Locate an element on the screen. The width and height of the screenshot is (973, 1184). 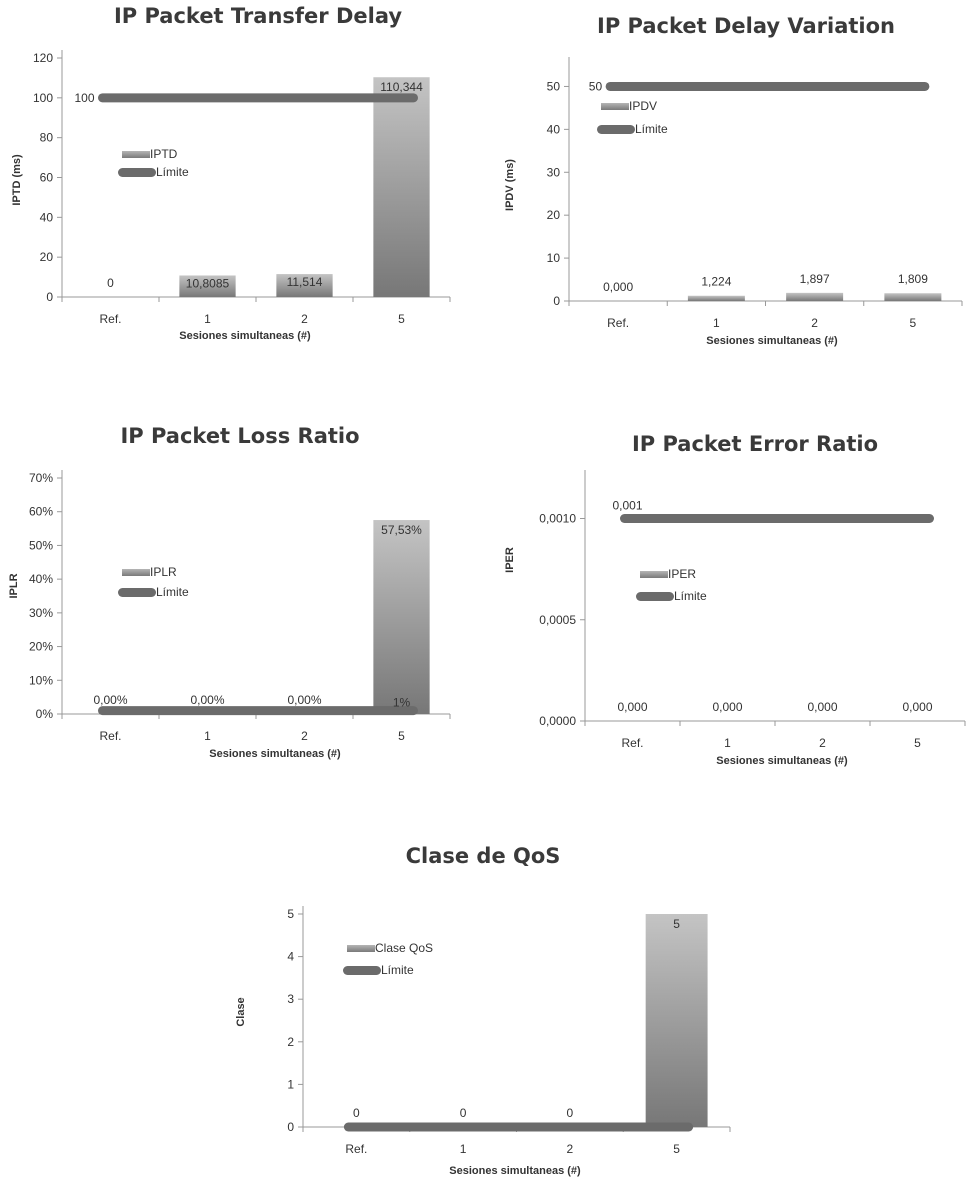
y-tick-label: 50 is located at coordinates (554, 86).